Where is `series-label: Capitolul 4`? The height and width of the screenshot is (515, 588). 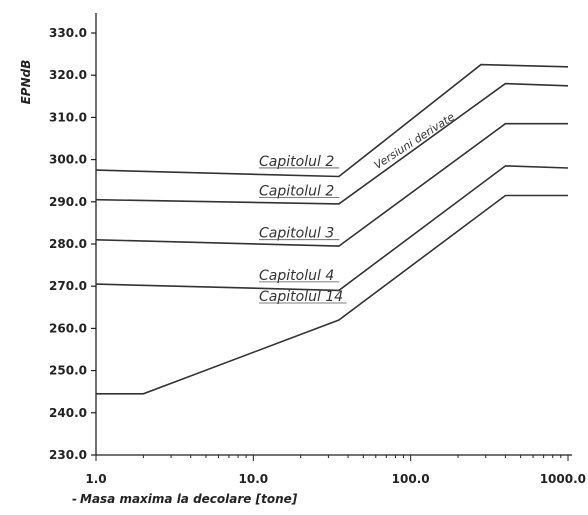 series-label: Capitolul 4 is located at coordinates (296, 276).